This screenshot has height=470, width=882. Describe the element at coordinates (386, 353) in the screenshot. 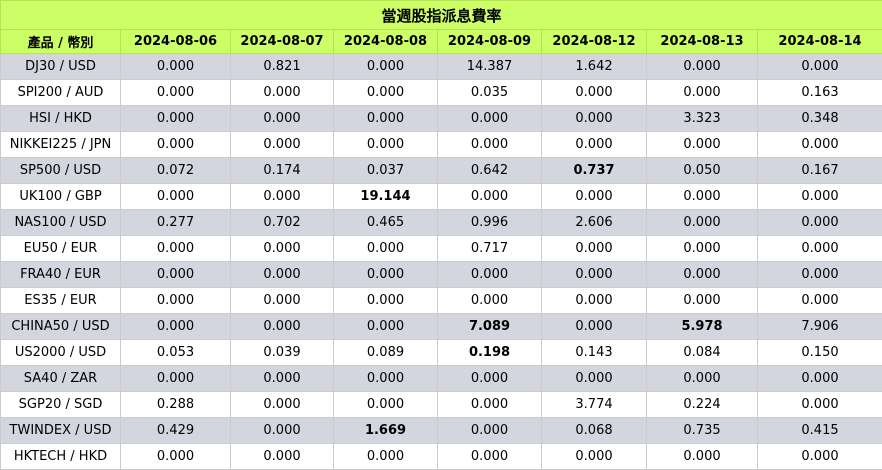

I see `rate-cell: 0.089` at that location.